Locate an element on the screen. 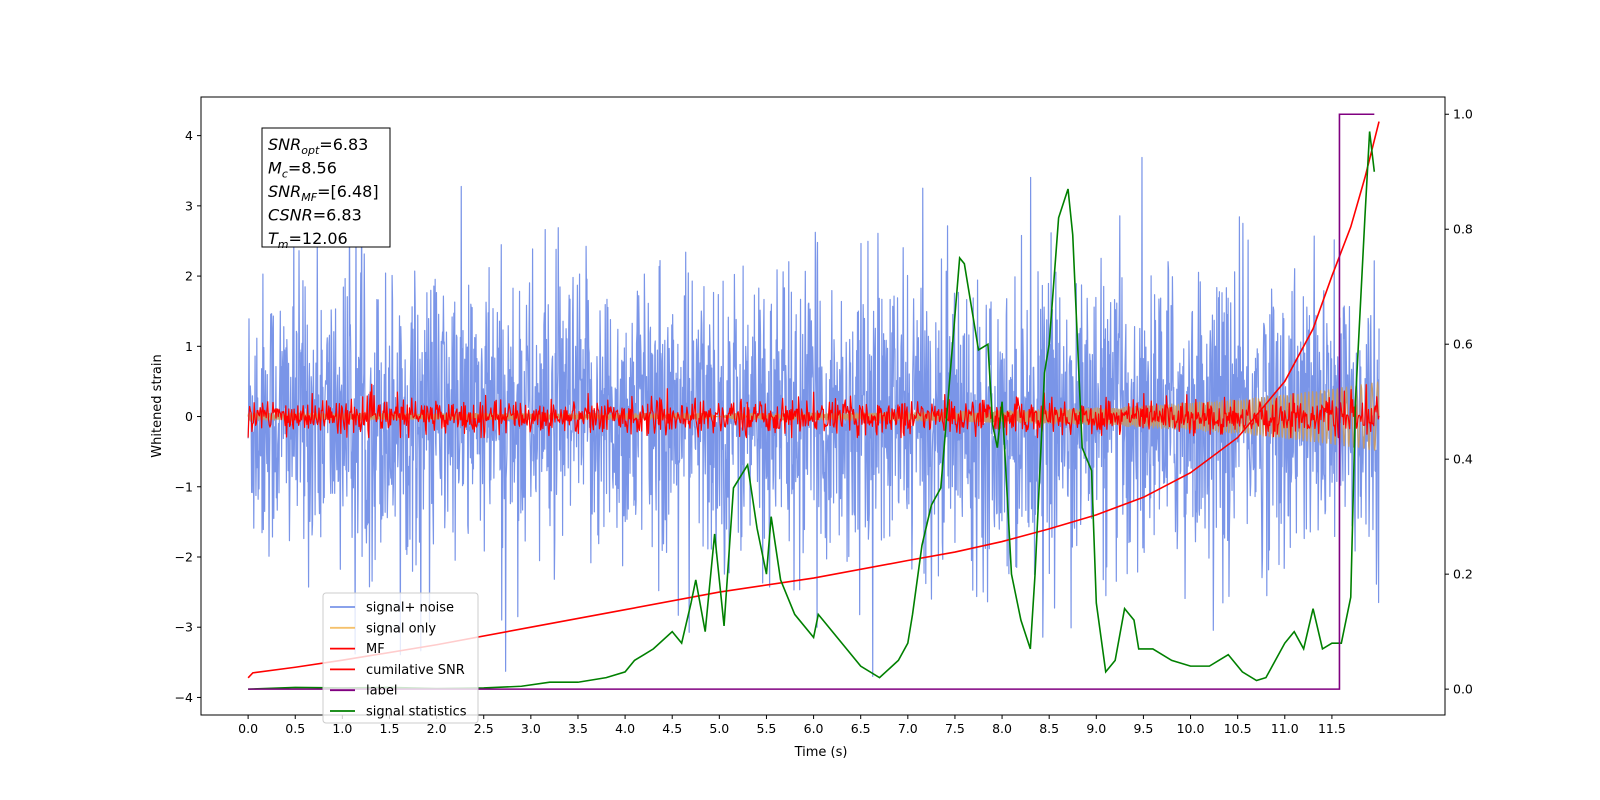 This screenshot has width=1600, height=800. x-tick-label: 5.0 is located at coordinates (719, 728).